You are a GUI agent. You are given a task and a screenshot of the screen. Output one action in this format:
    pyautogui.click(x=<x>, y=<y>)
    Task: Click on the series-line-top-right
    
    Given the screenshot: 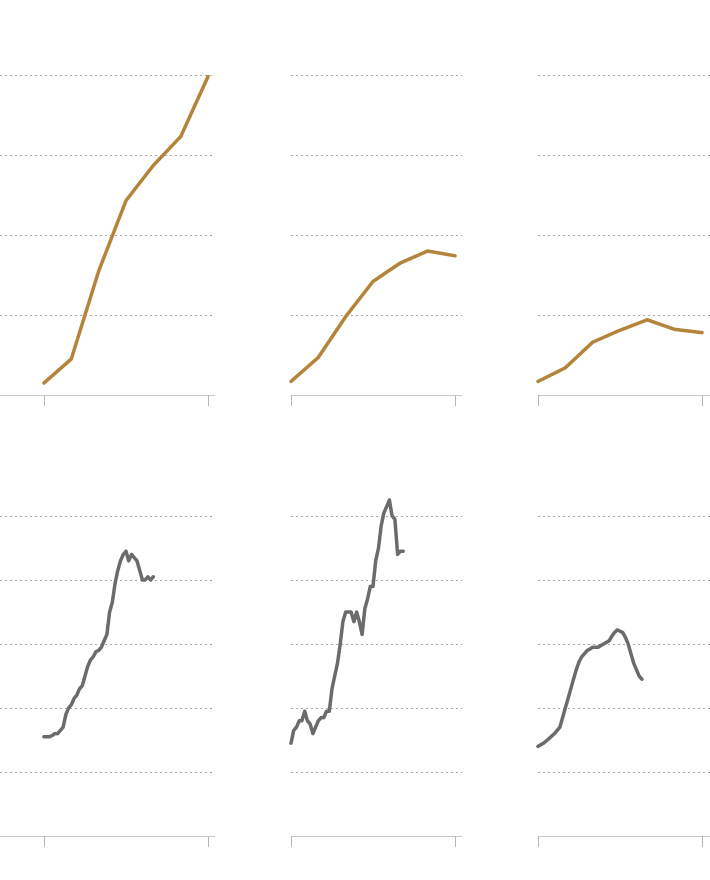 What is the action you would take?
    pyautogui.click(x=620, y=351)
    